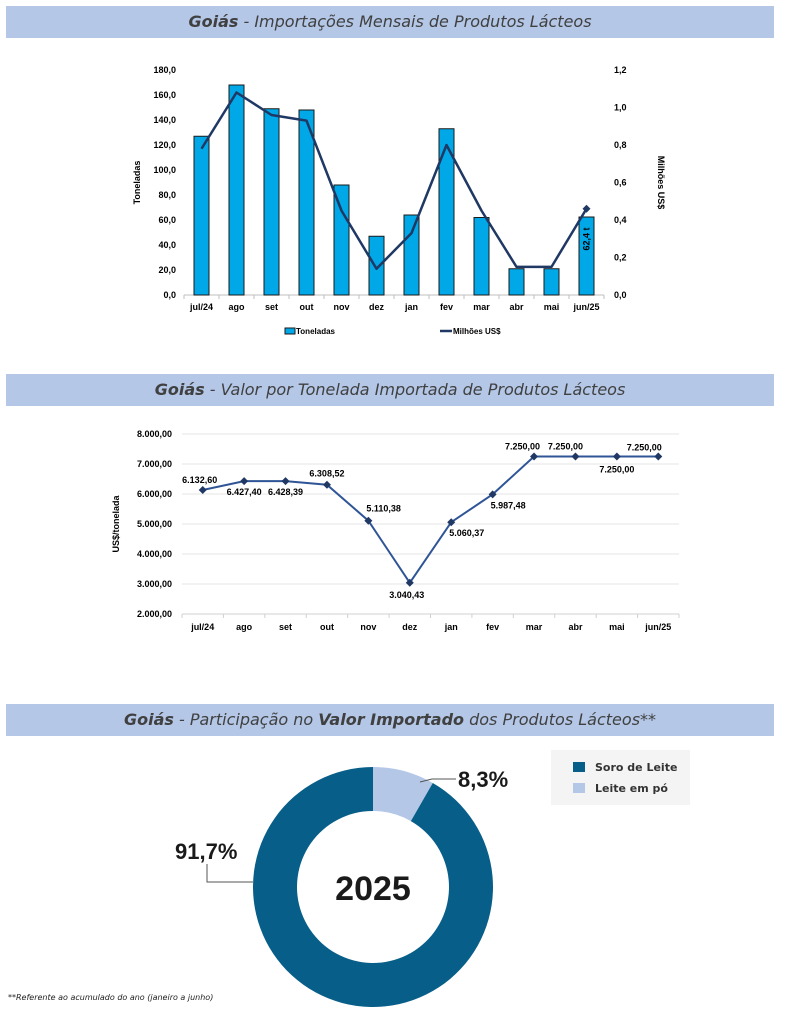 The image size is (785, 1024). What do you see at coordinates (154, 464) in the screenshot?
I see `y-tick-label: 7.000,00` at bounding box center [154, 464].